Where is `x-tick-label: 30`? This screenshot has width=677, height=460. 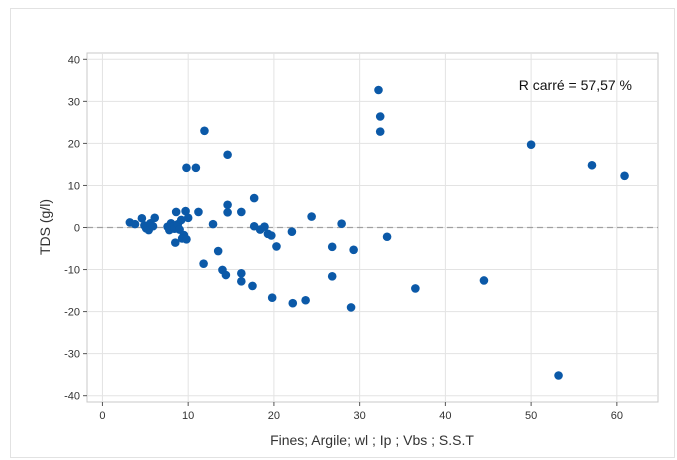 x-tick-label: 30 is located at coordinates (360, 416).